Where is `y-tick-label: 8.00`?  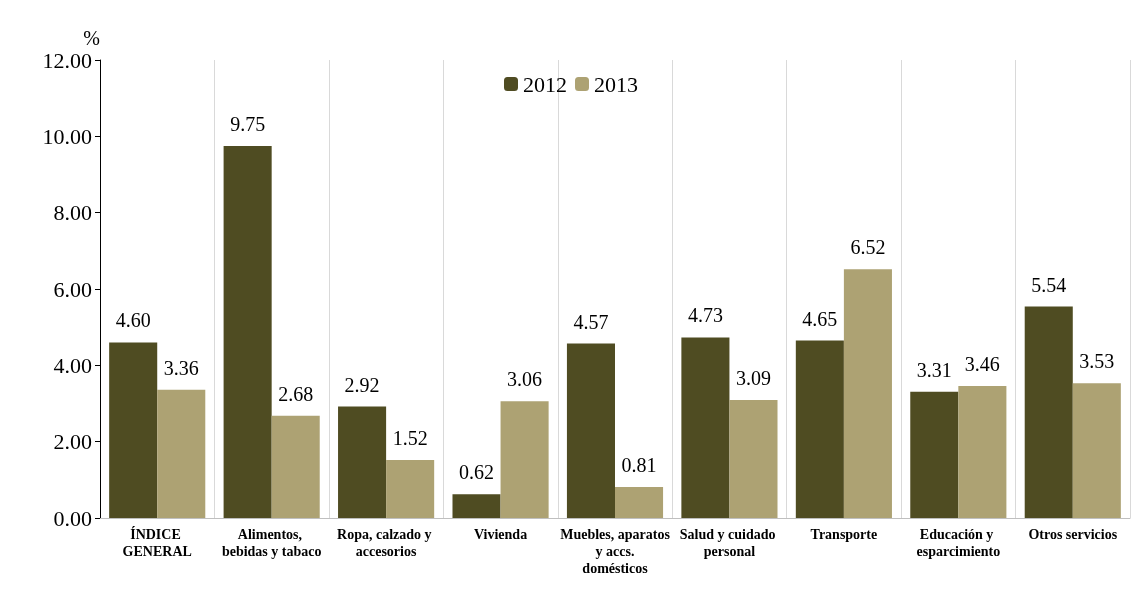
y-tick-label: 8.00 is located at coordinates (72, 213).